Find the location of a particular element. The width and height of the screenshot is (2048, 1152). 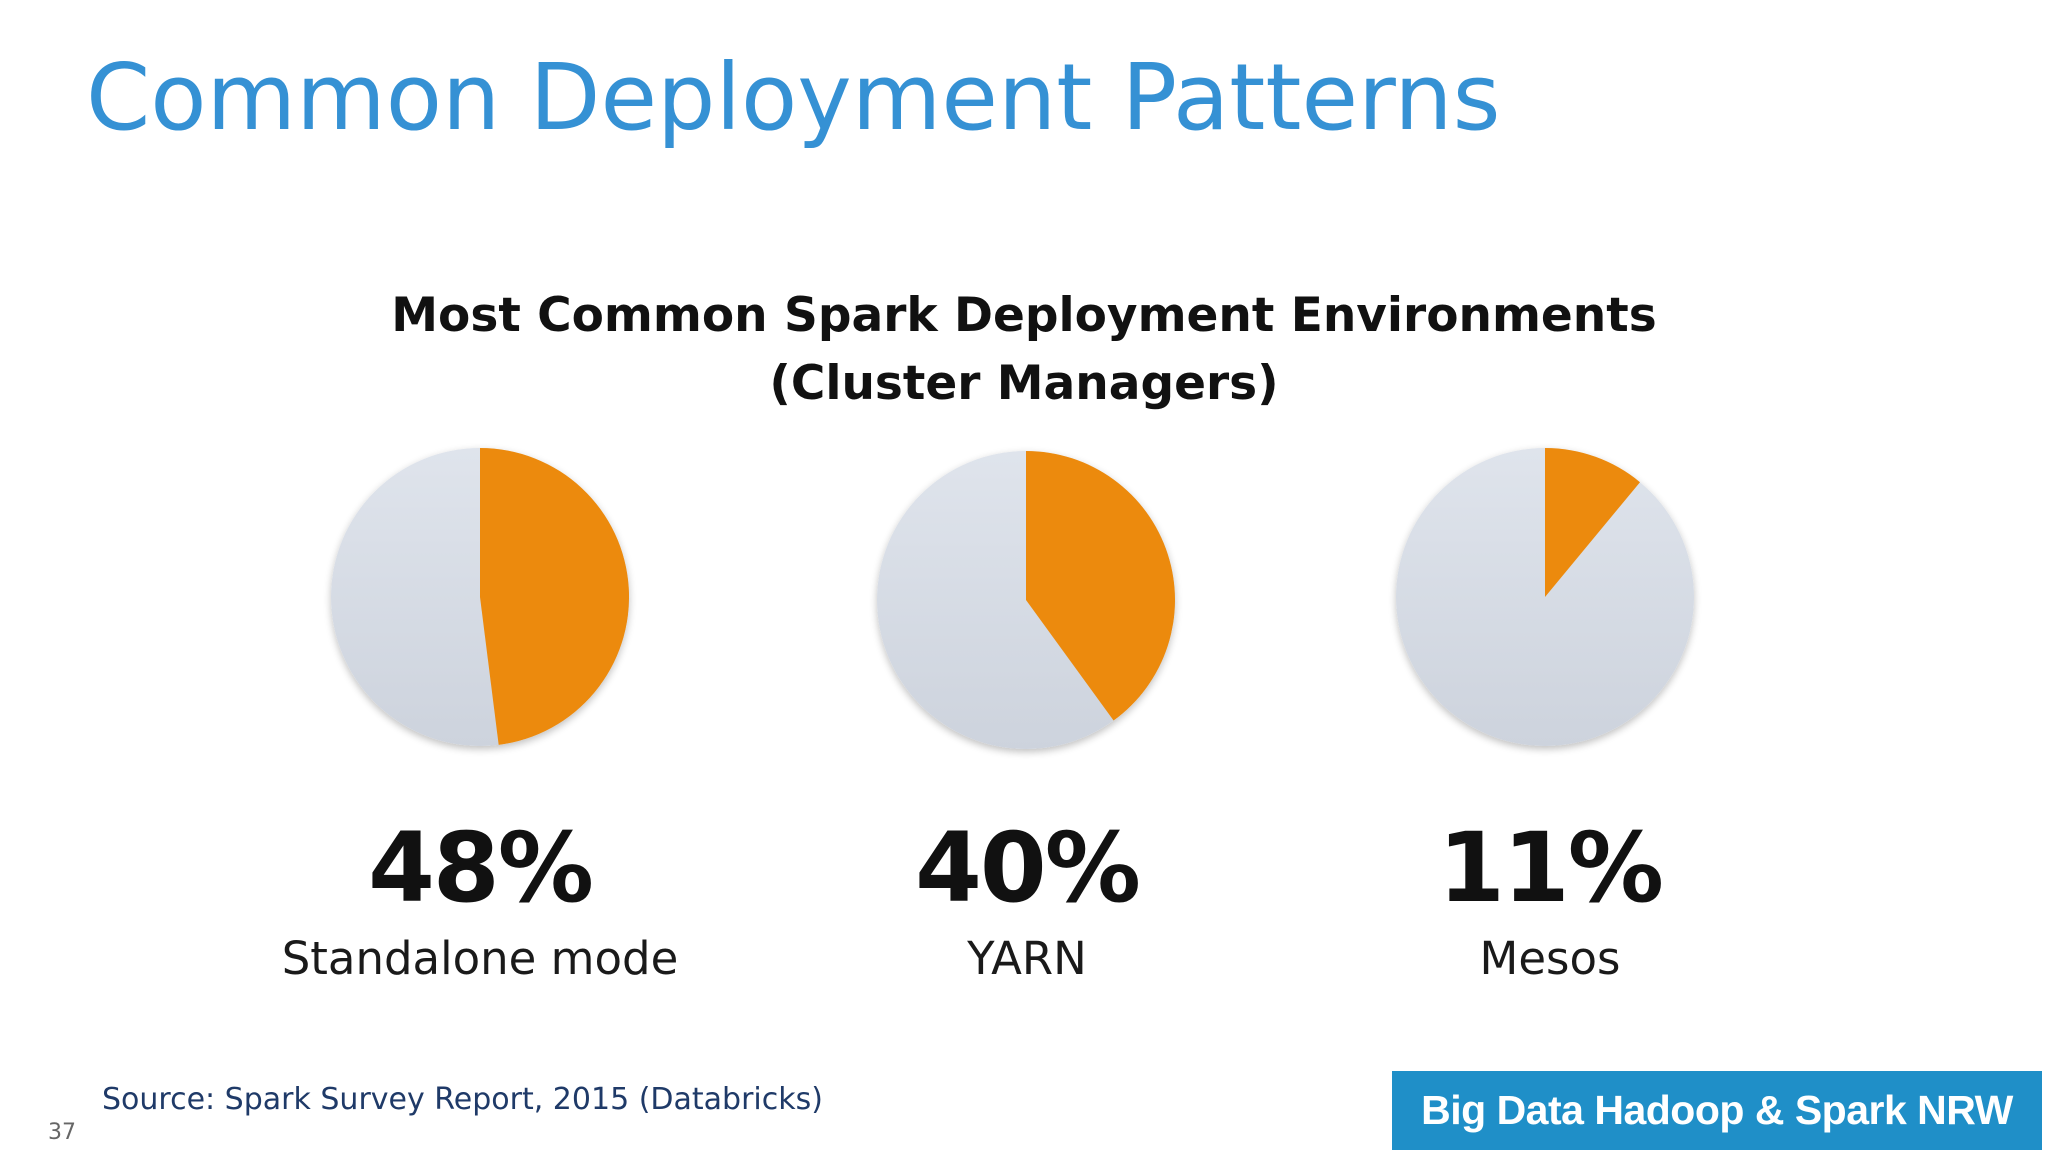

pie-category-label-mesos: Mesos is located at coordinates (1550, 958).